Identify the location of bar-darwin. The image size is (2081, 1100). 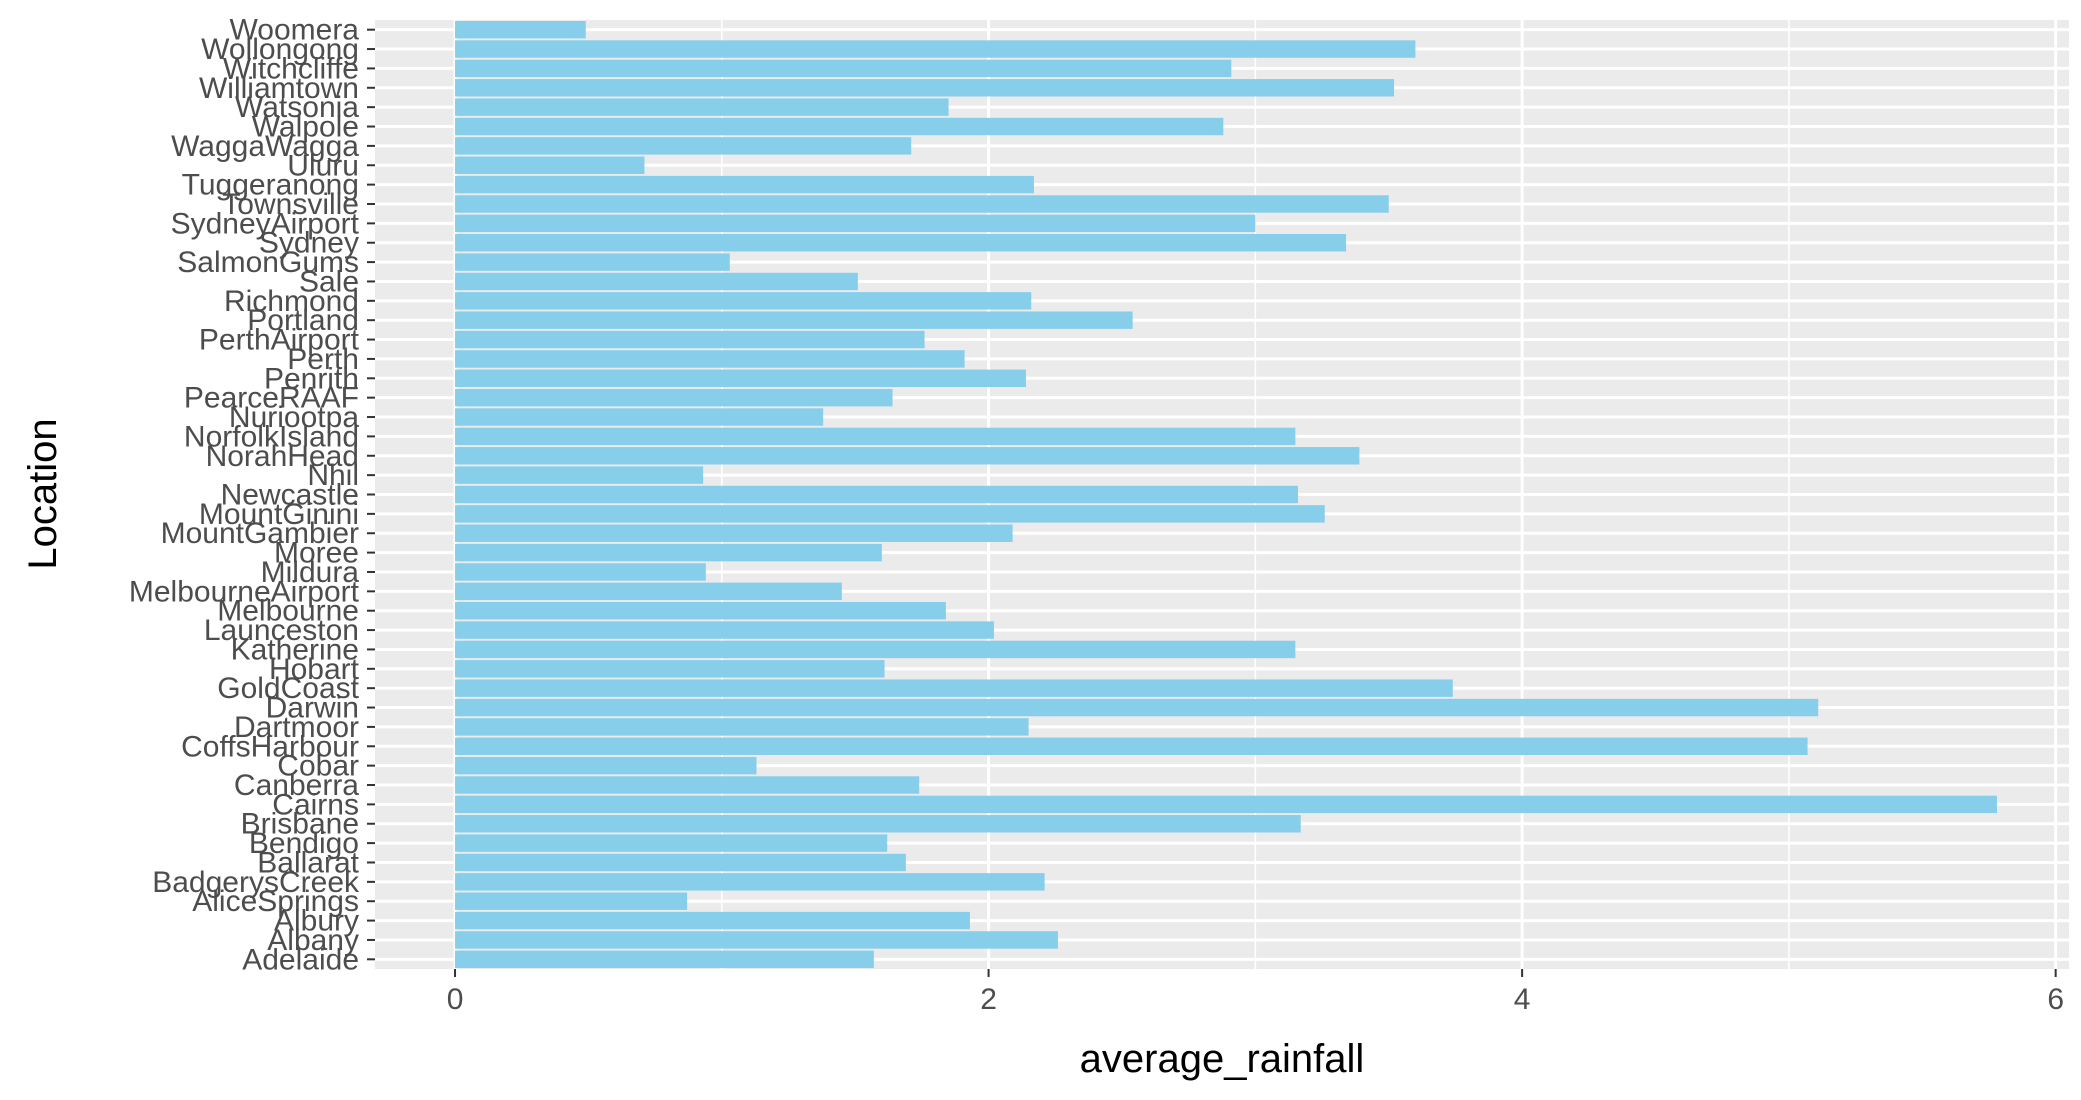
(1137, 707).